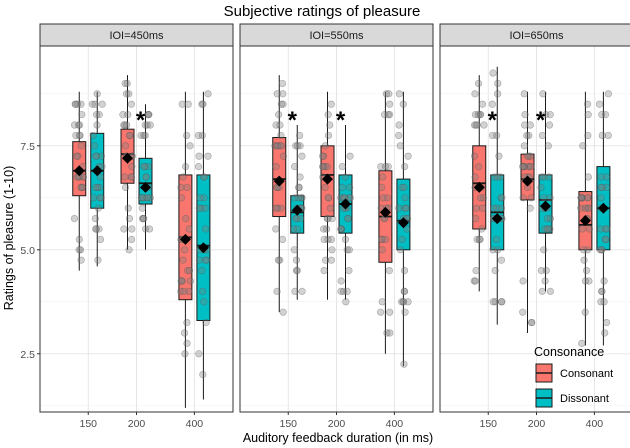 The width and height of the screenshot is (630, 448). Describe the element at coordinates (9, 238) in the screenshot. I see `y-axis-title: Ratings of pleasure (1-10)` at that location.